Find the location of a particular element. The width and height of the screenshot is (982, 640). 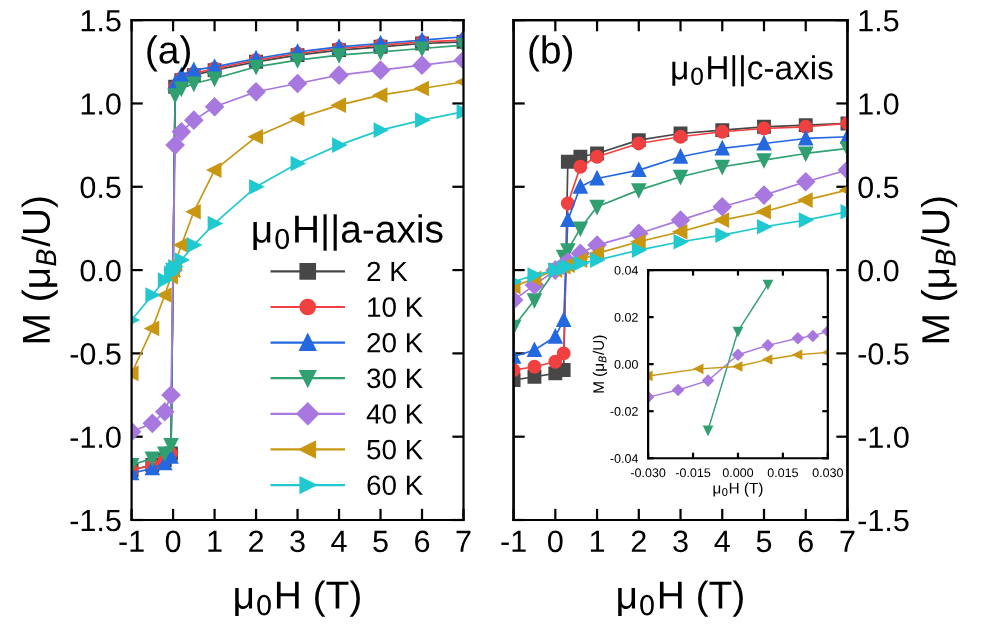

legend-label: 40 K is located at coordinates (394, 414).